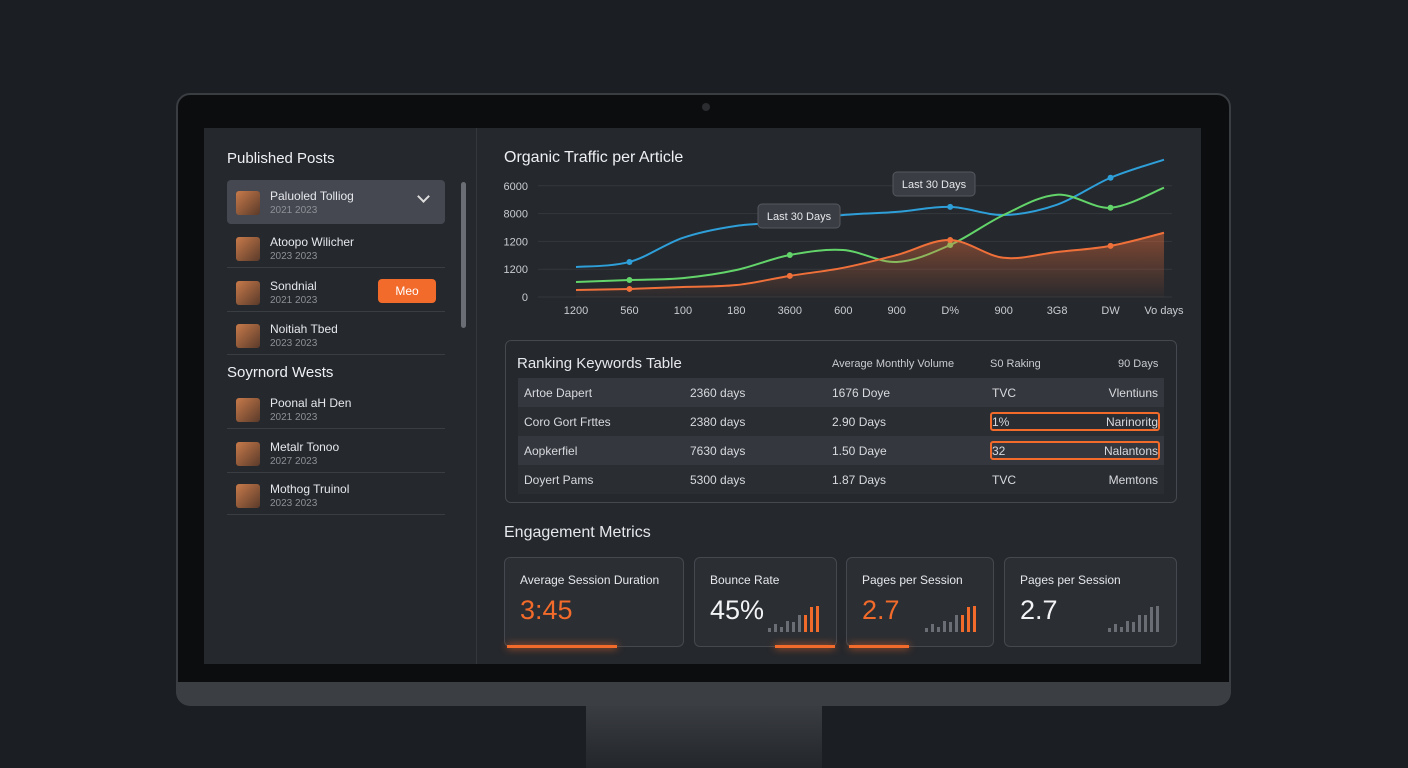 This screenshot has height=768, width=1408. I want to click on button: Meo, so click(407, 291).